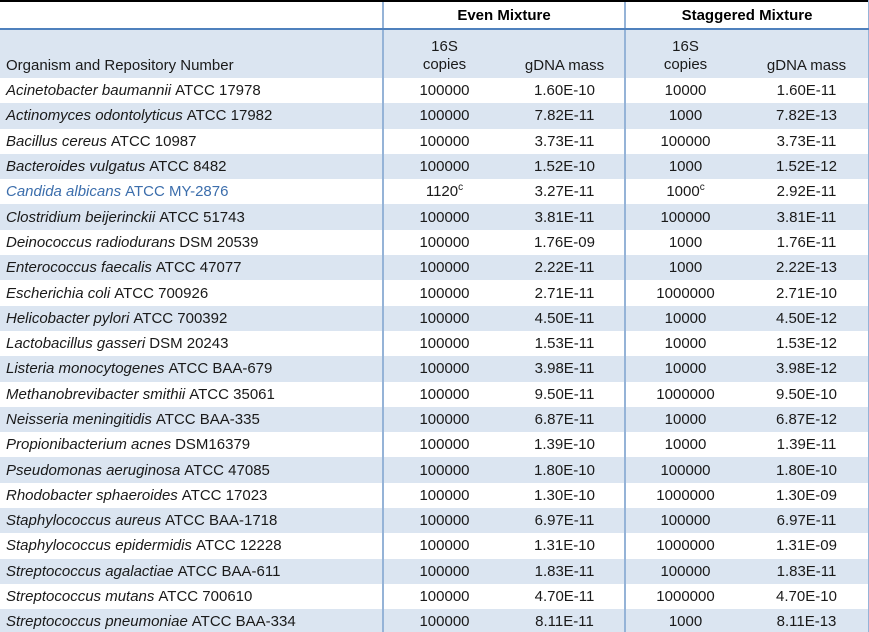 The image size is (869, 632). What do you see at coordinates (191, 469) in the screenshot?
I see `organism-cell: Pseudomonas aeruginosa ATCC 47085` at bounding box center [191, 469].